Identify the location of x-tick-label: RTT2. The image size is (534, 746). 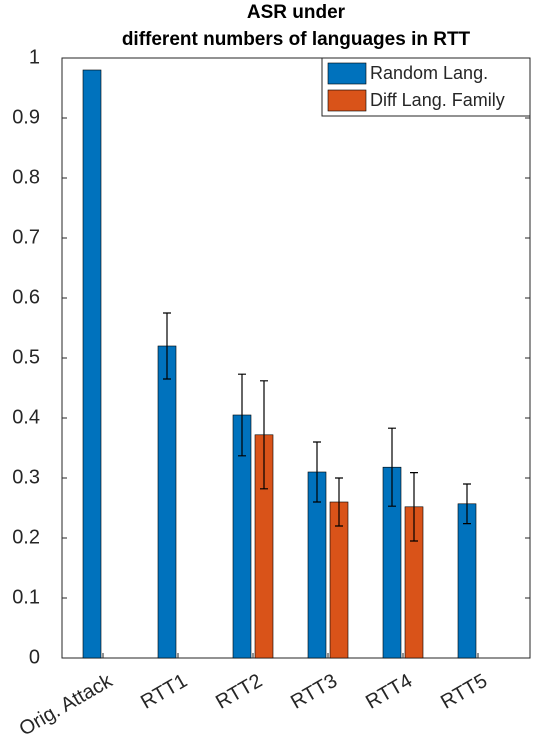
(239, 692).